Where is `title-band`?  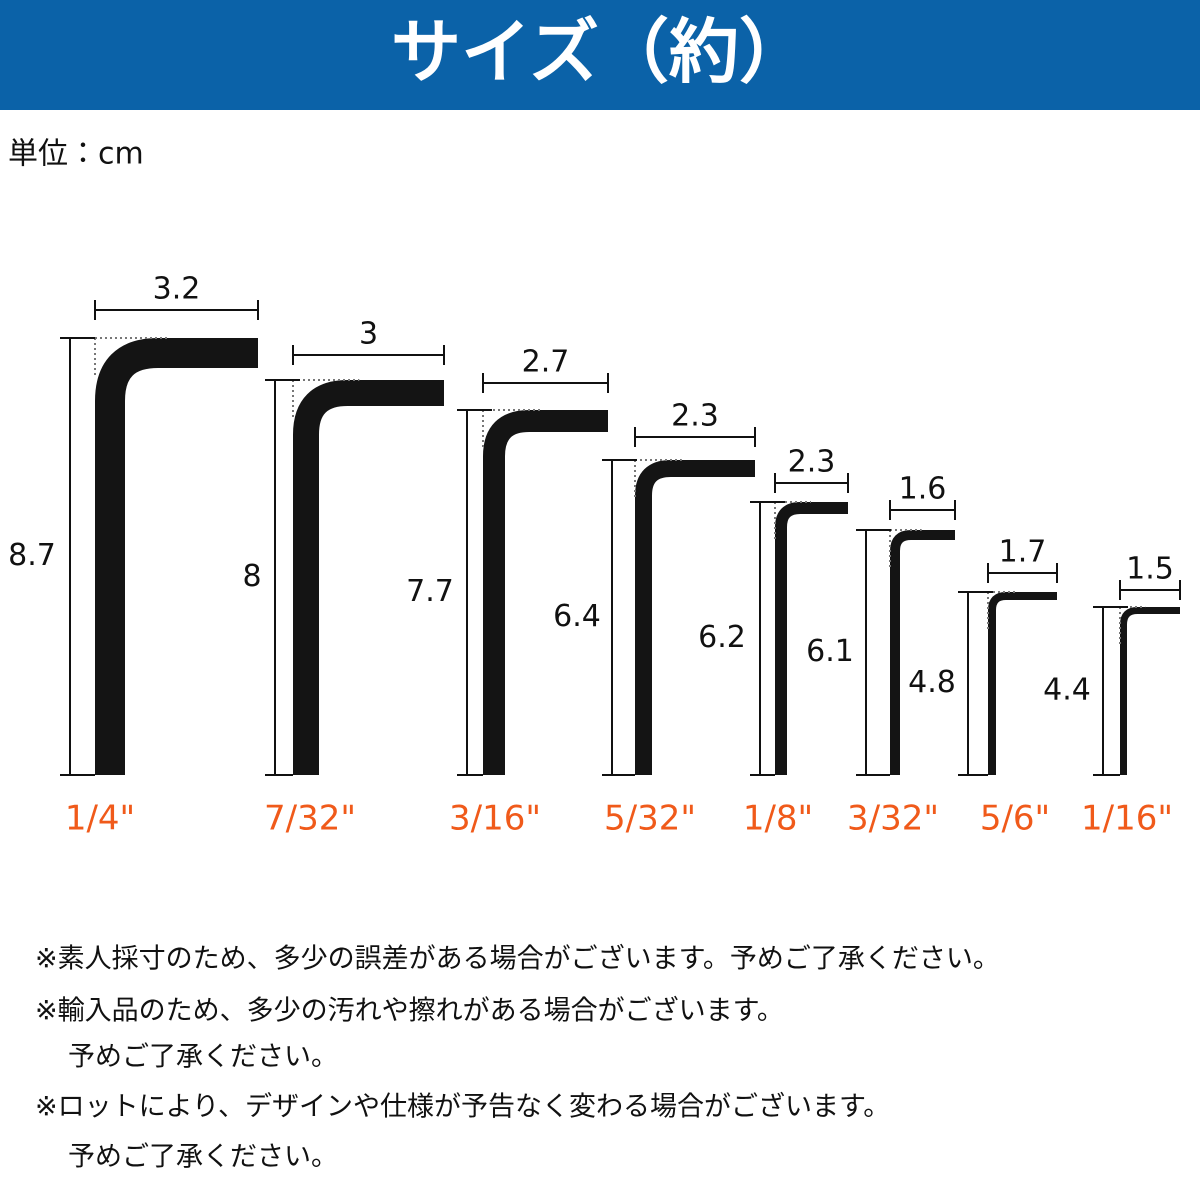 title-band is located at coordinates (600, 55).